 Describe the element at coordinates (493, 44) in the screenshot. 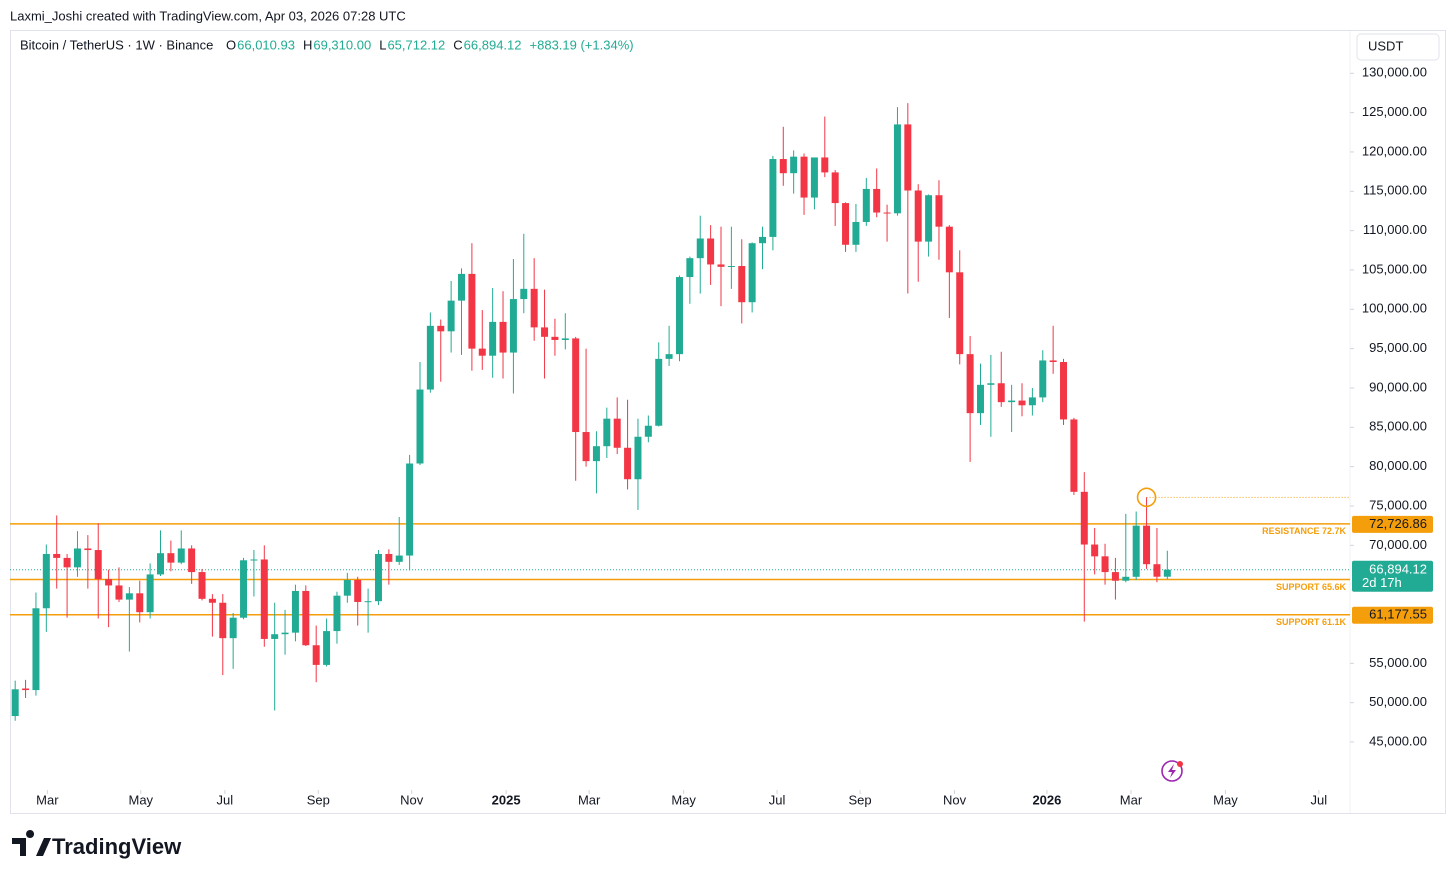

I see `legend-value: 66,894.12` at that location.